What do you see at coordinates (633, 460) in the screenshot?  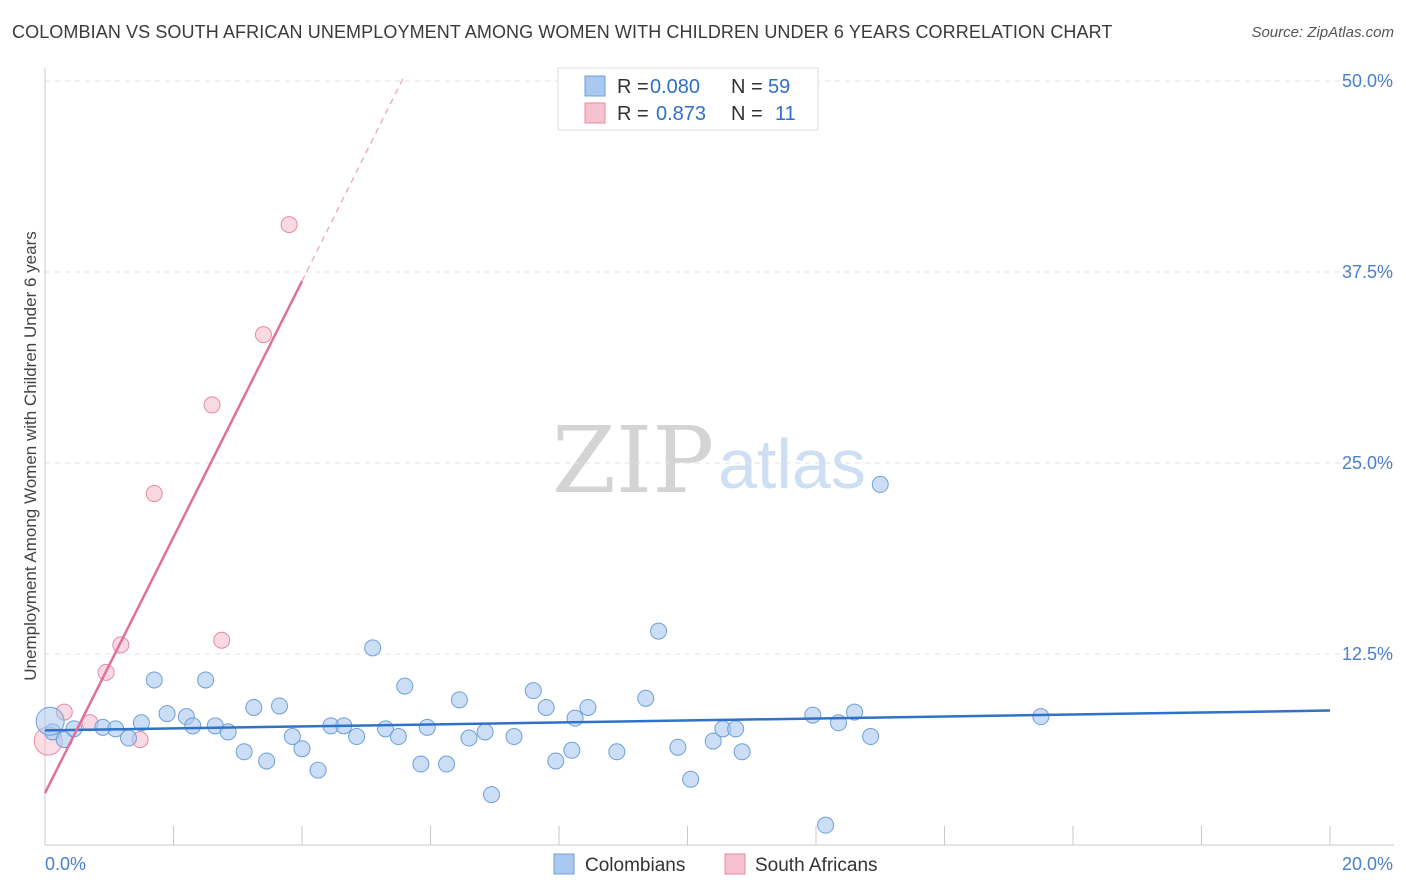 I see `watermark-zip: ZIP` at bounding box center [633, 460].